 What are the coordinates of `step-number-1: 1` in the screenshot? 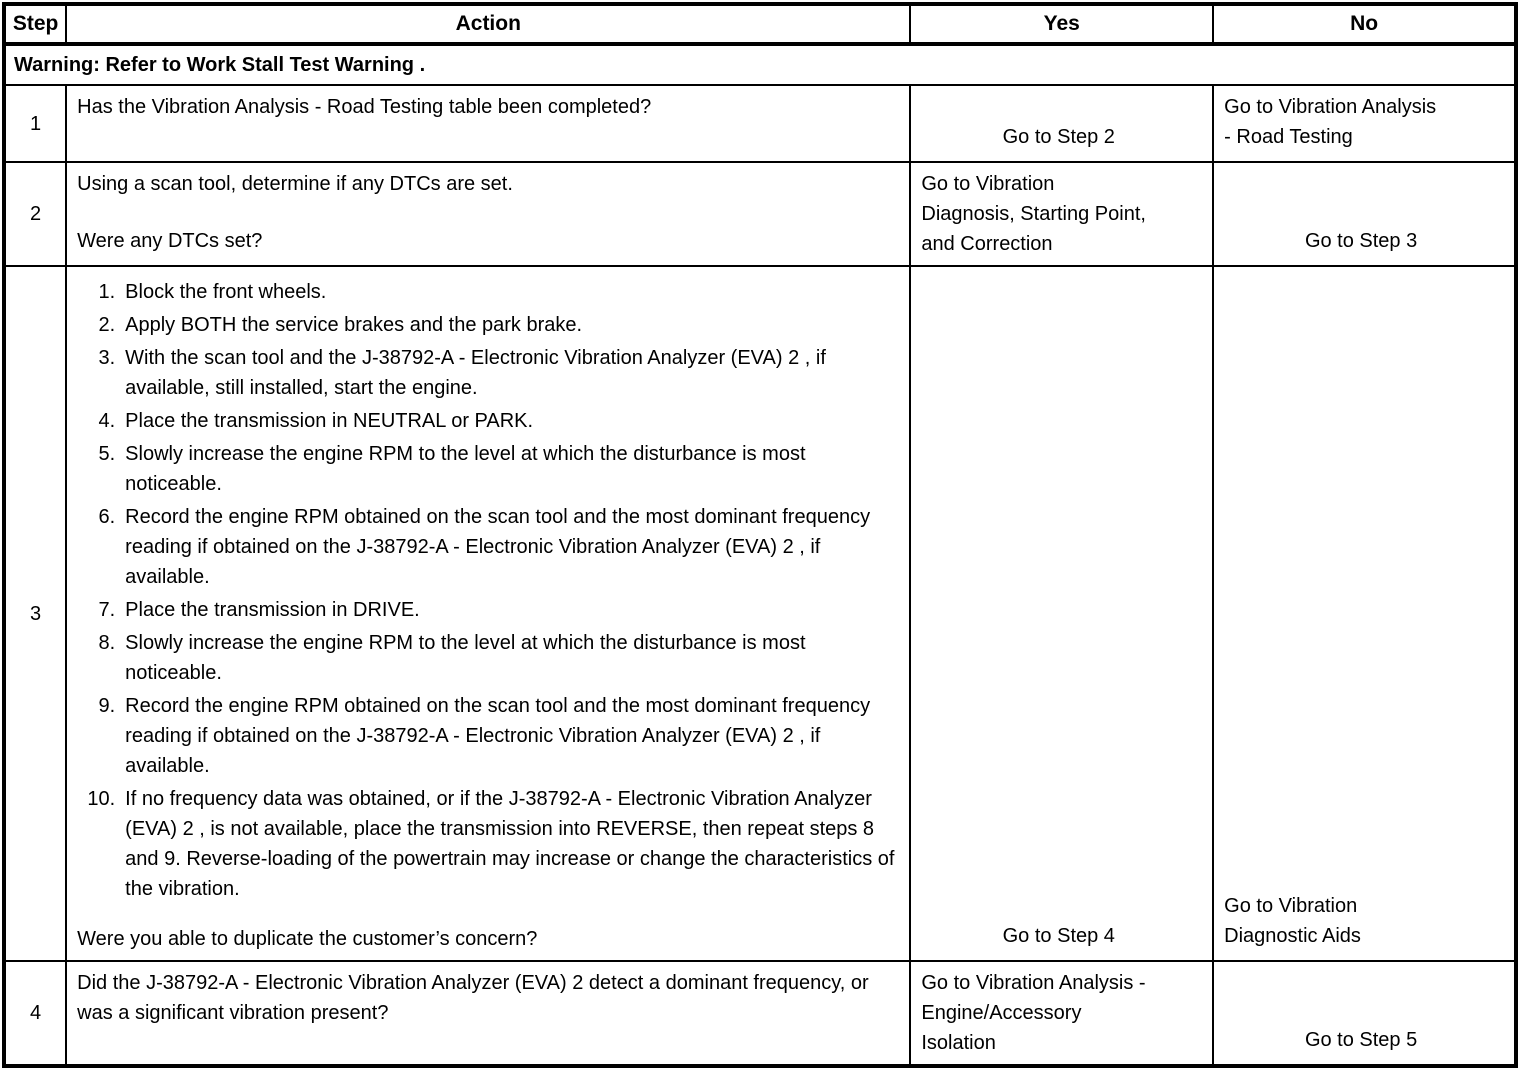 It's located at (35, 123).